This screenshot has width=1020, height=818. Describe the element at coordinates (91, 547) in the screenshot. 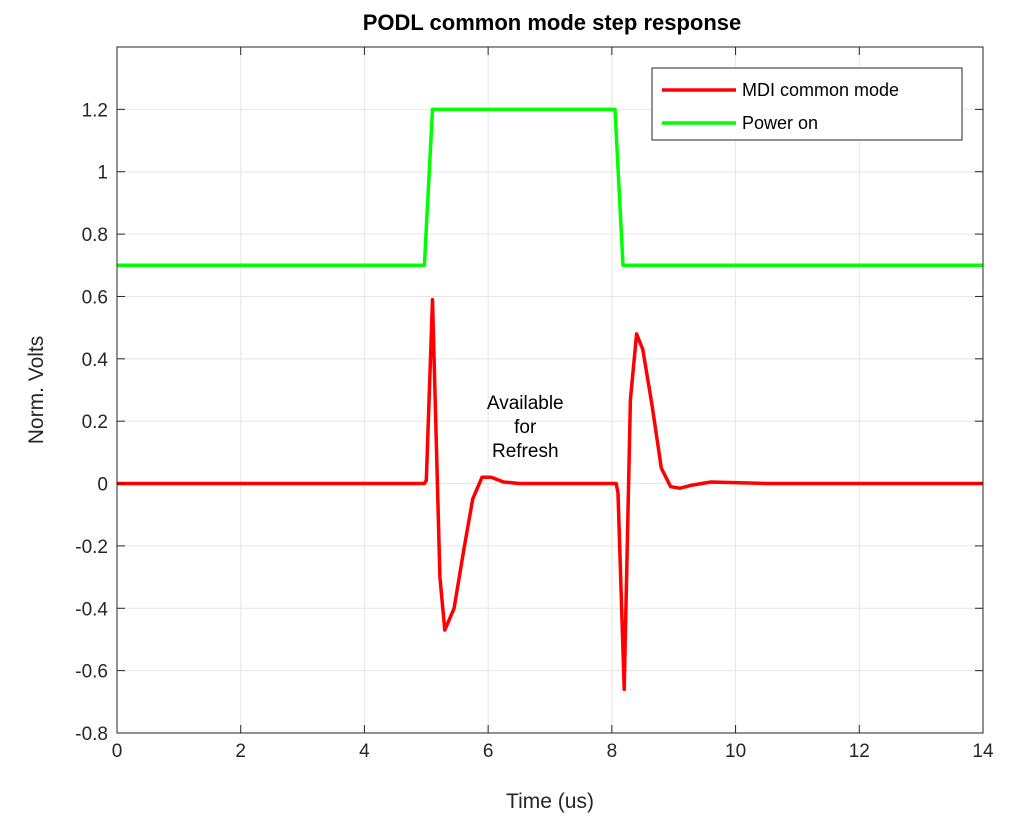

I see `y-tick-label: -0.2` at that location.